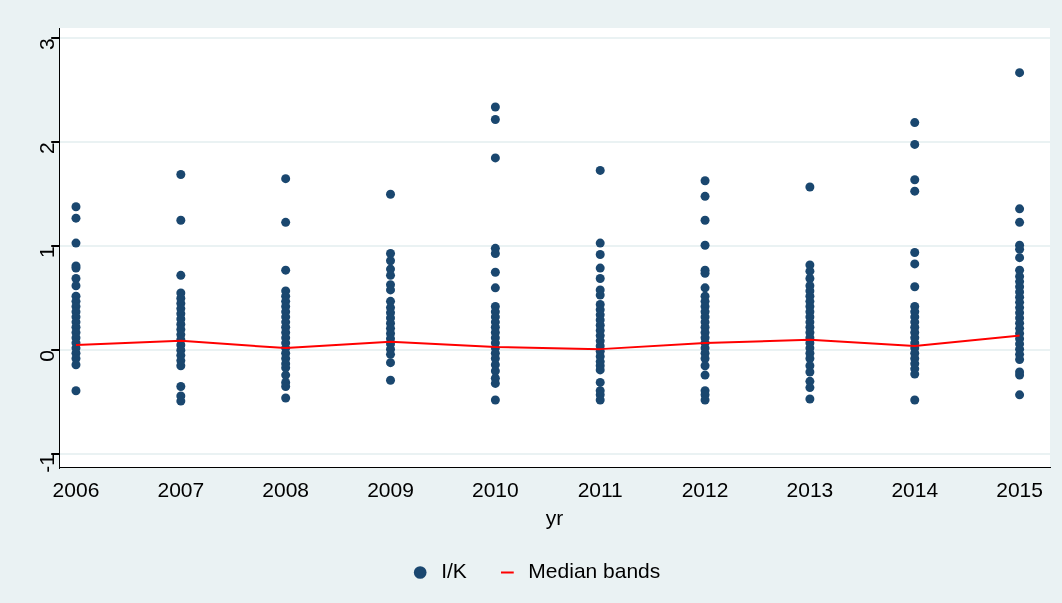 The height and width of the screenshot is (603, 1062). I want to click on y-tick-label: 2, so click(46, 148).